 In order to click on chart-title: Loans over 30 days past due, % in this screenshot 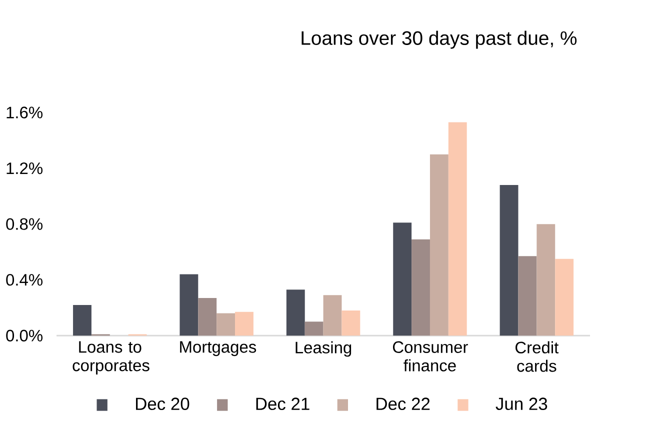, I will do `click(439, 39)`.